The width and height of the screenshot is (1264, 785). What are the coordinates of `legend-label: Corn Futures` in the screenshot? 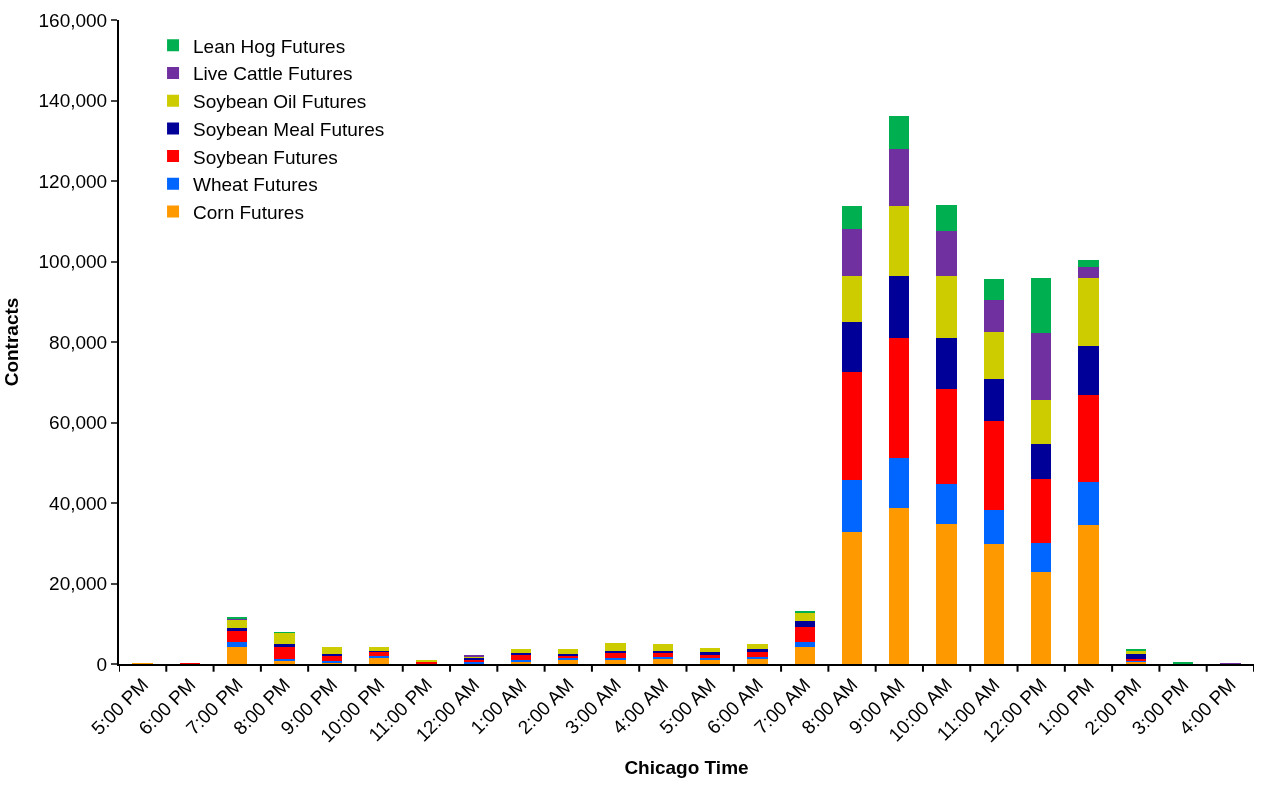 It's located at (248, 212).